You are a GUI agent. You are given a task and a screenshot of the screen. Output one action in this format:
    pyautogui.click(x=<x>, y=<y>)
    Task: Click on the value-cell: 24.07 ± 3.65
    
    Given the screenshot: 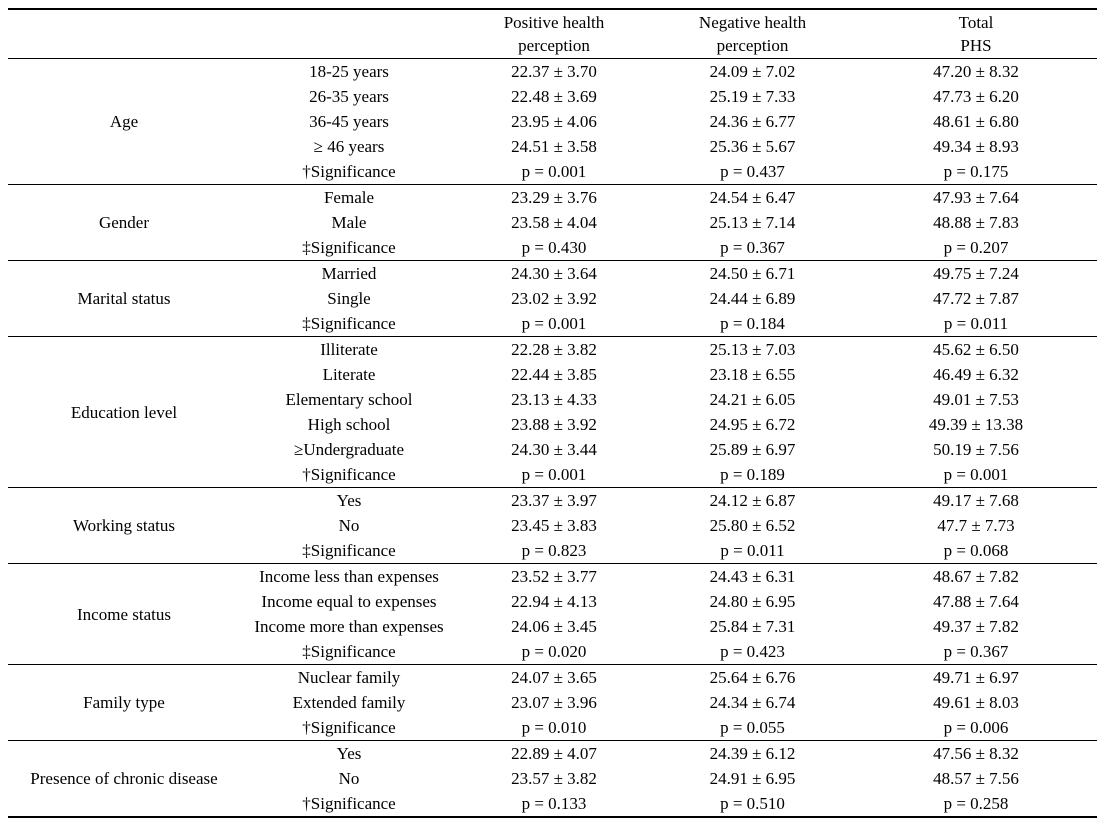 What is the action you would take?
    pyautogui.click(x=554, y=677)
    